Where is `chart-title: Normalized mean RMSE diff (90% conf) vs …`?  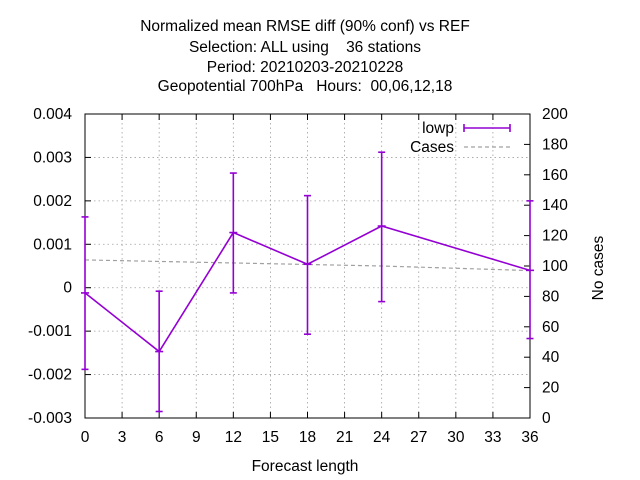
chart-title: Normalized mean RMSE diff (90% conf) vs … is located at coordinates (305, 56).